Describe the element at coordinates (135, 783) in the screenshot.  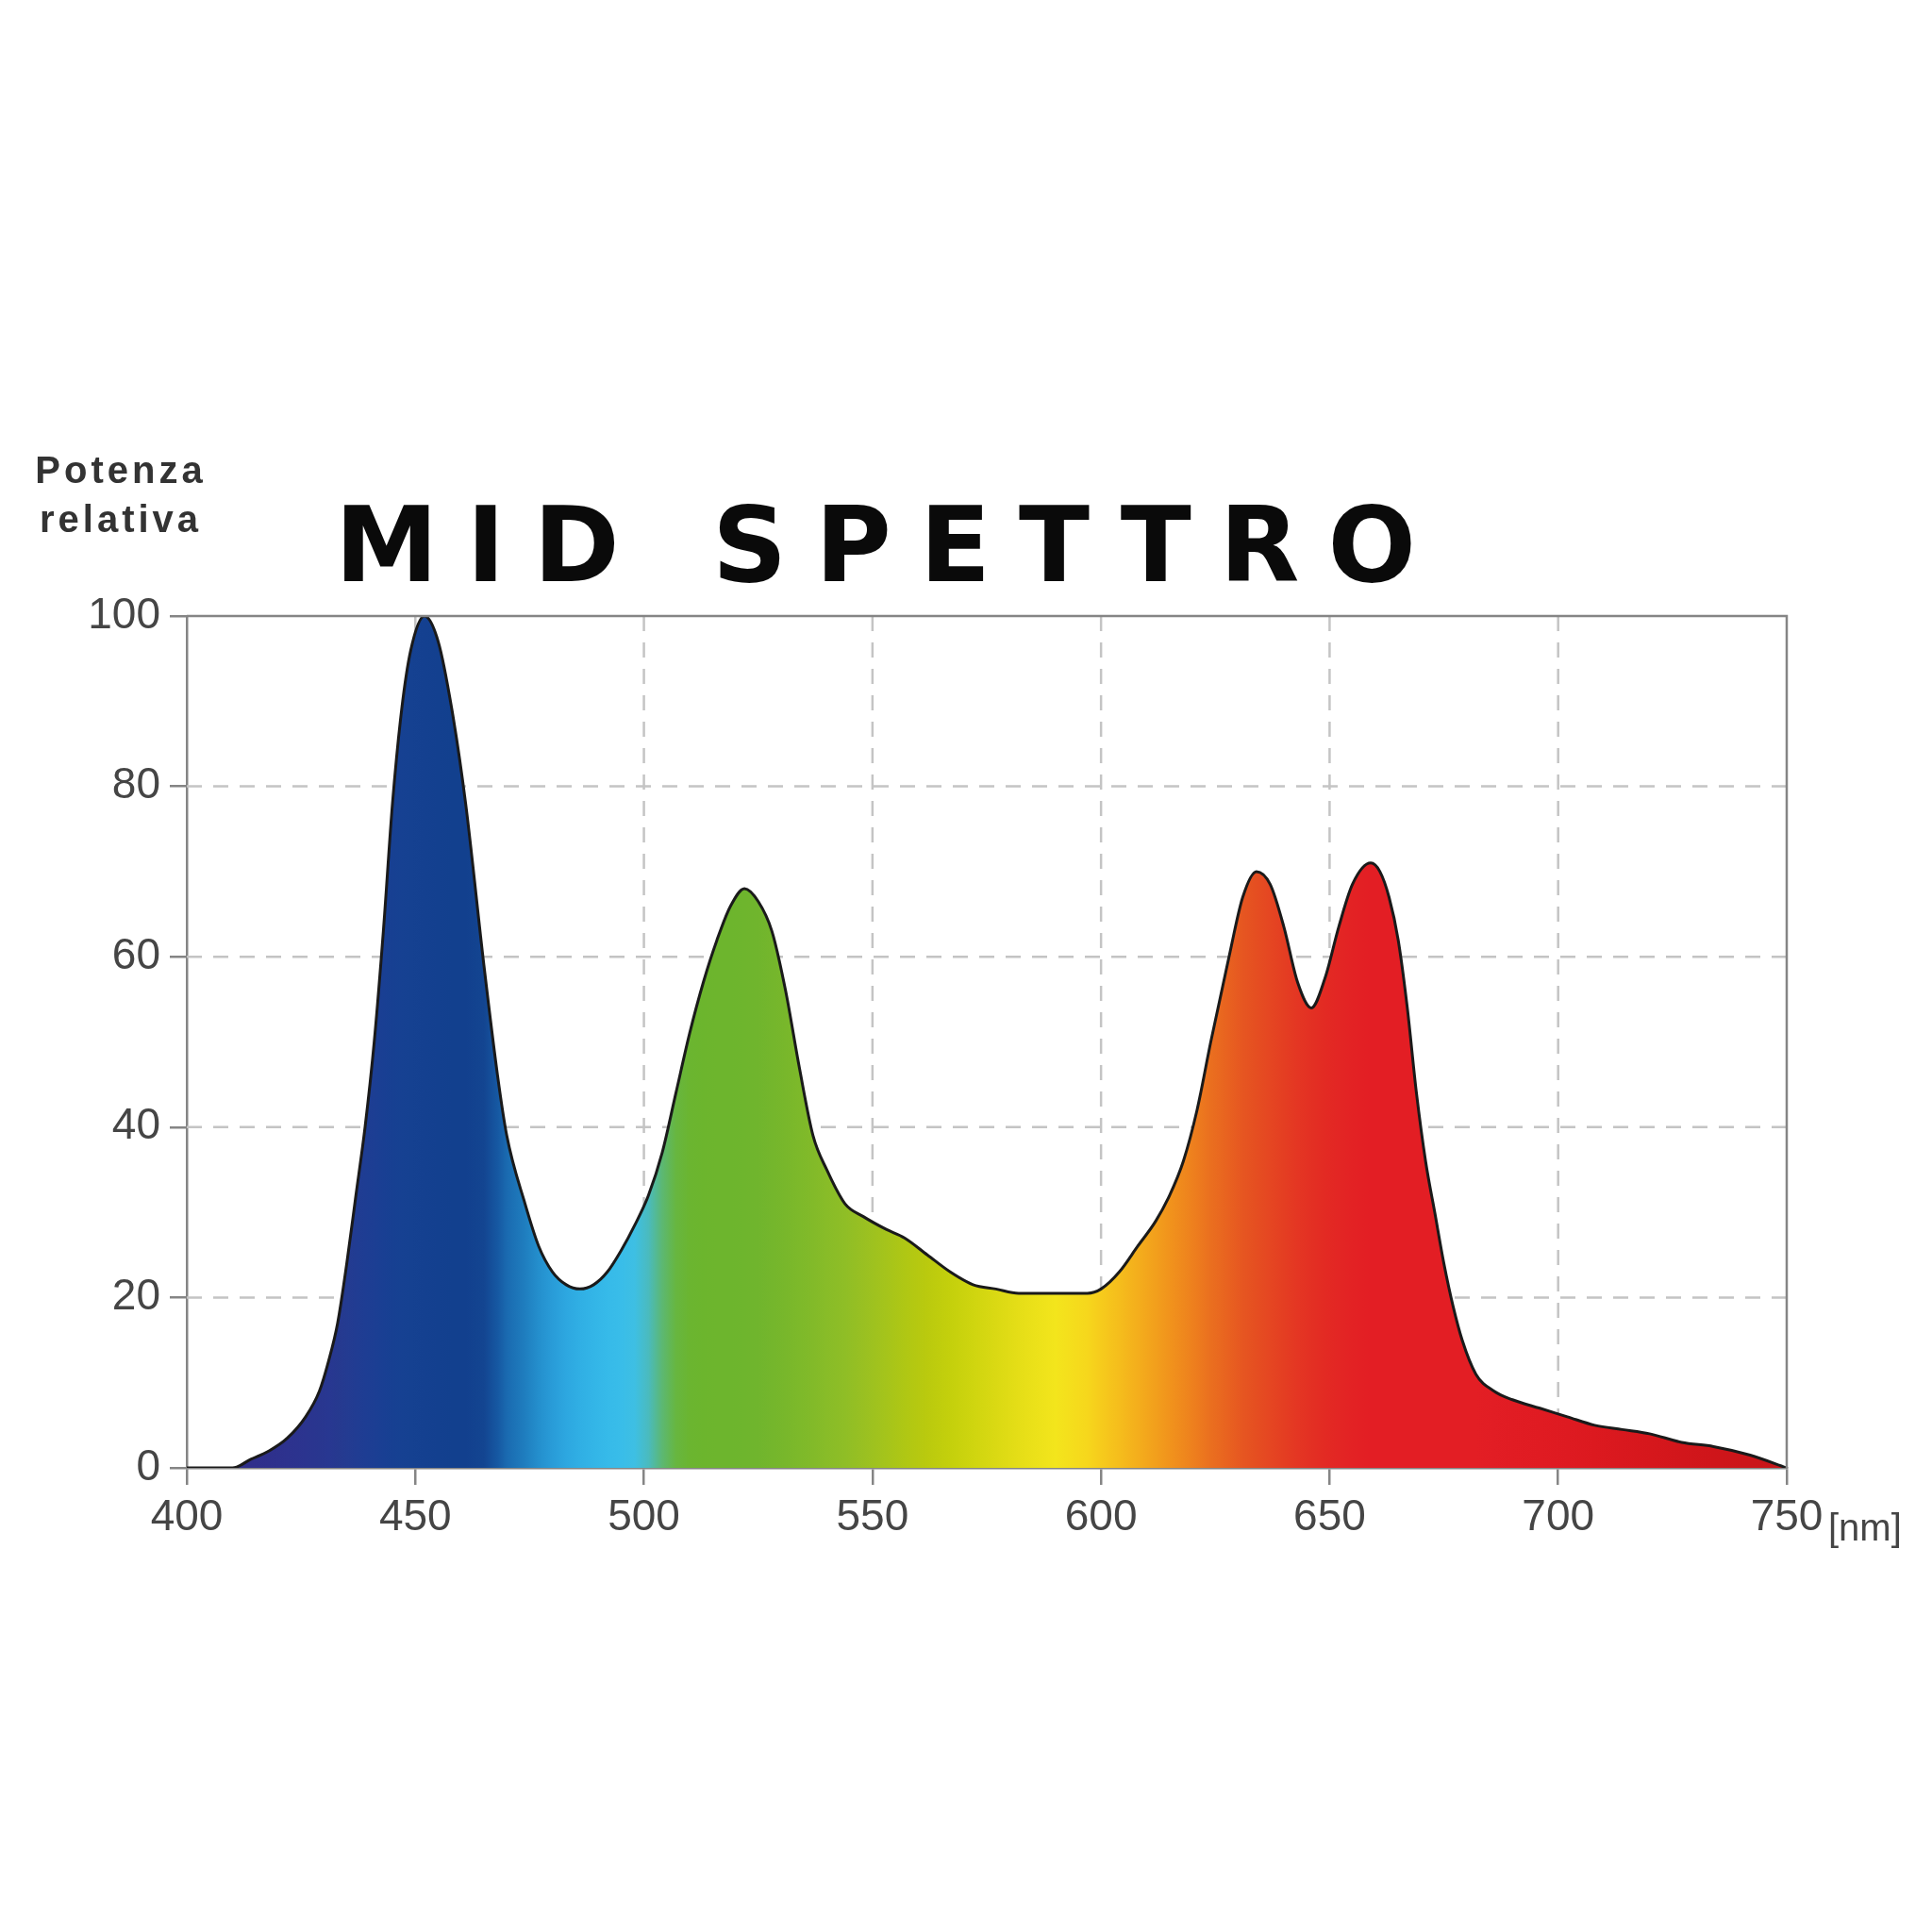
I see `y-tick-label: 80` at that location.